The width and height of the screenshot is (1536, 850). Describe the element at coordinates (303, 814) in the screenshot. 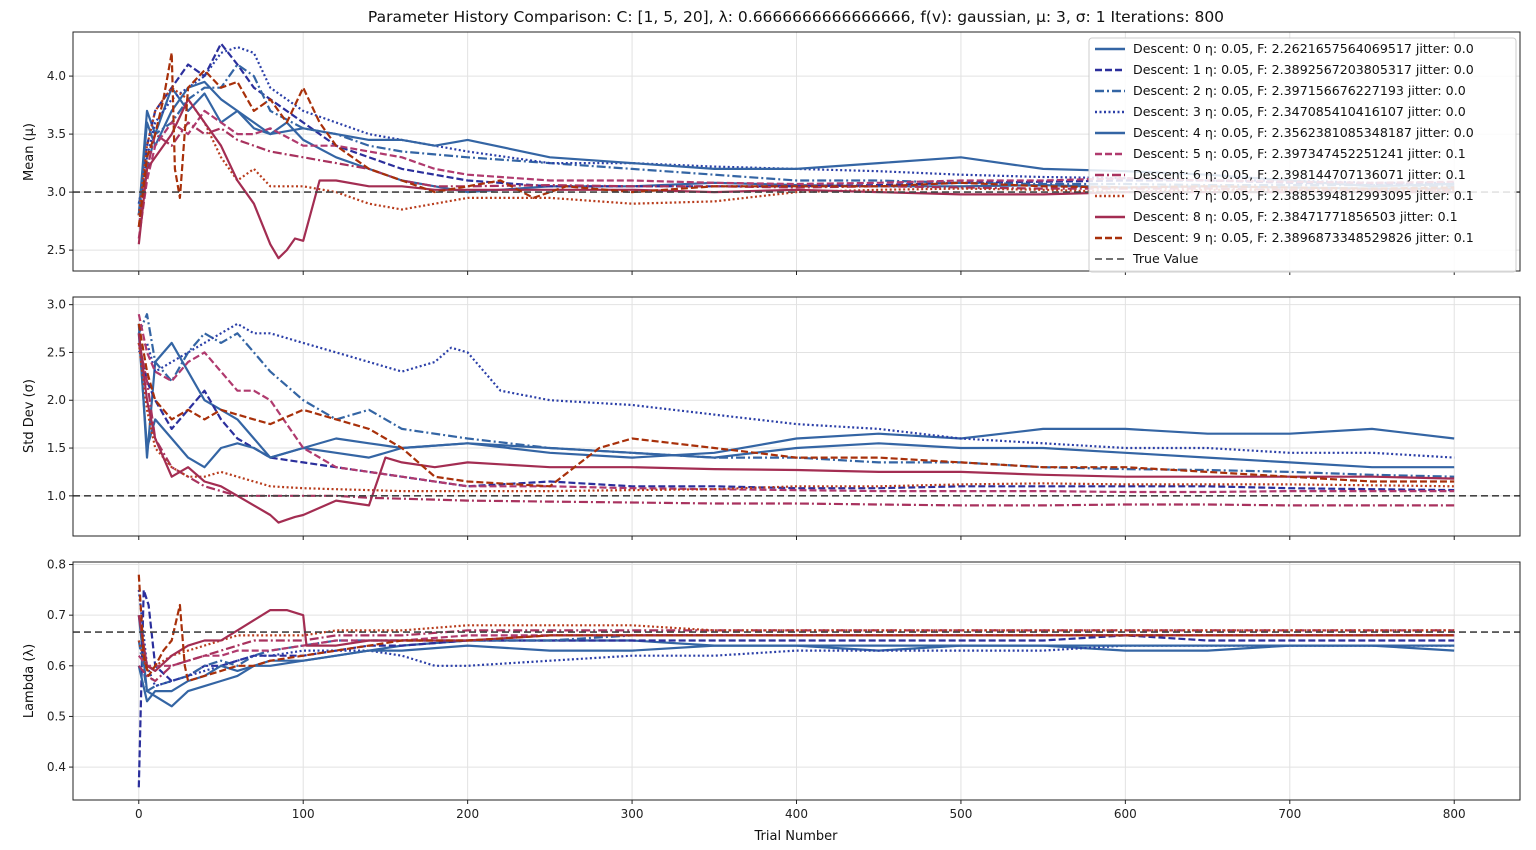

I see `xtick-label: 100` at that location.